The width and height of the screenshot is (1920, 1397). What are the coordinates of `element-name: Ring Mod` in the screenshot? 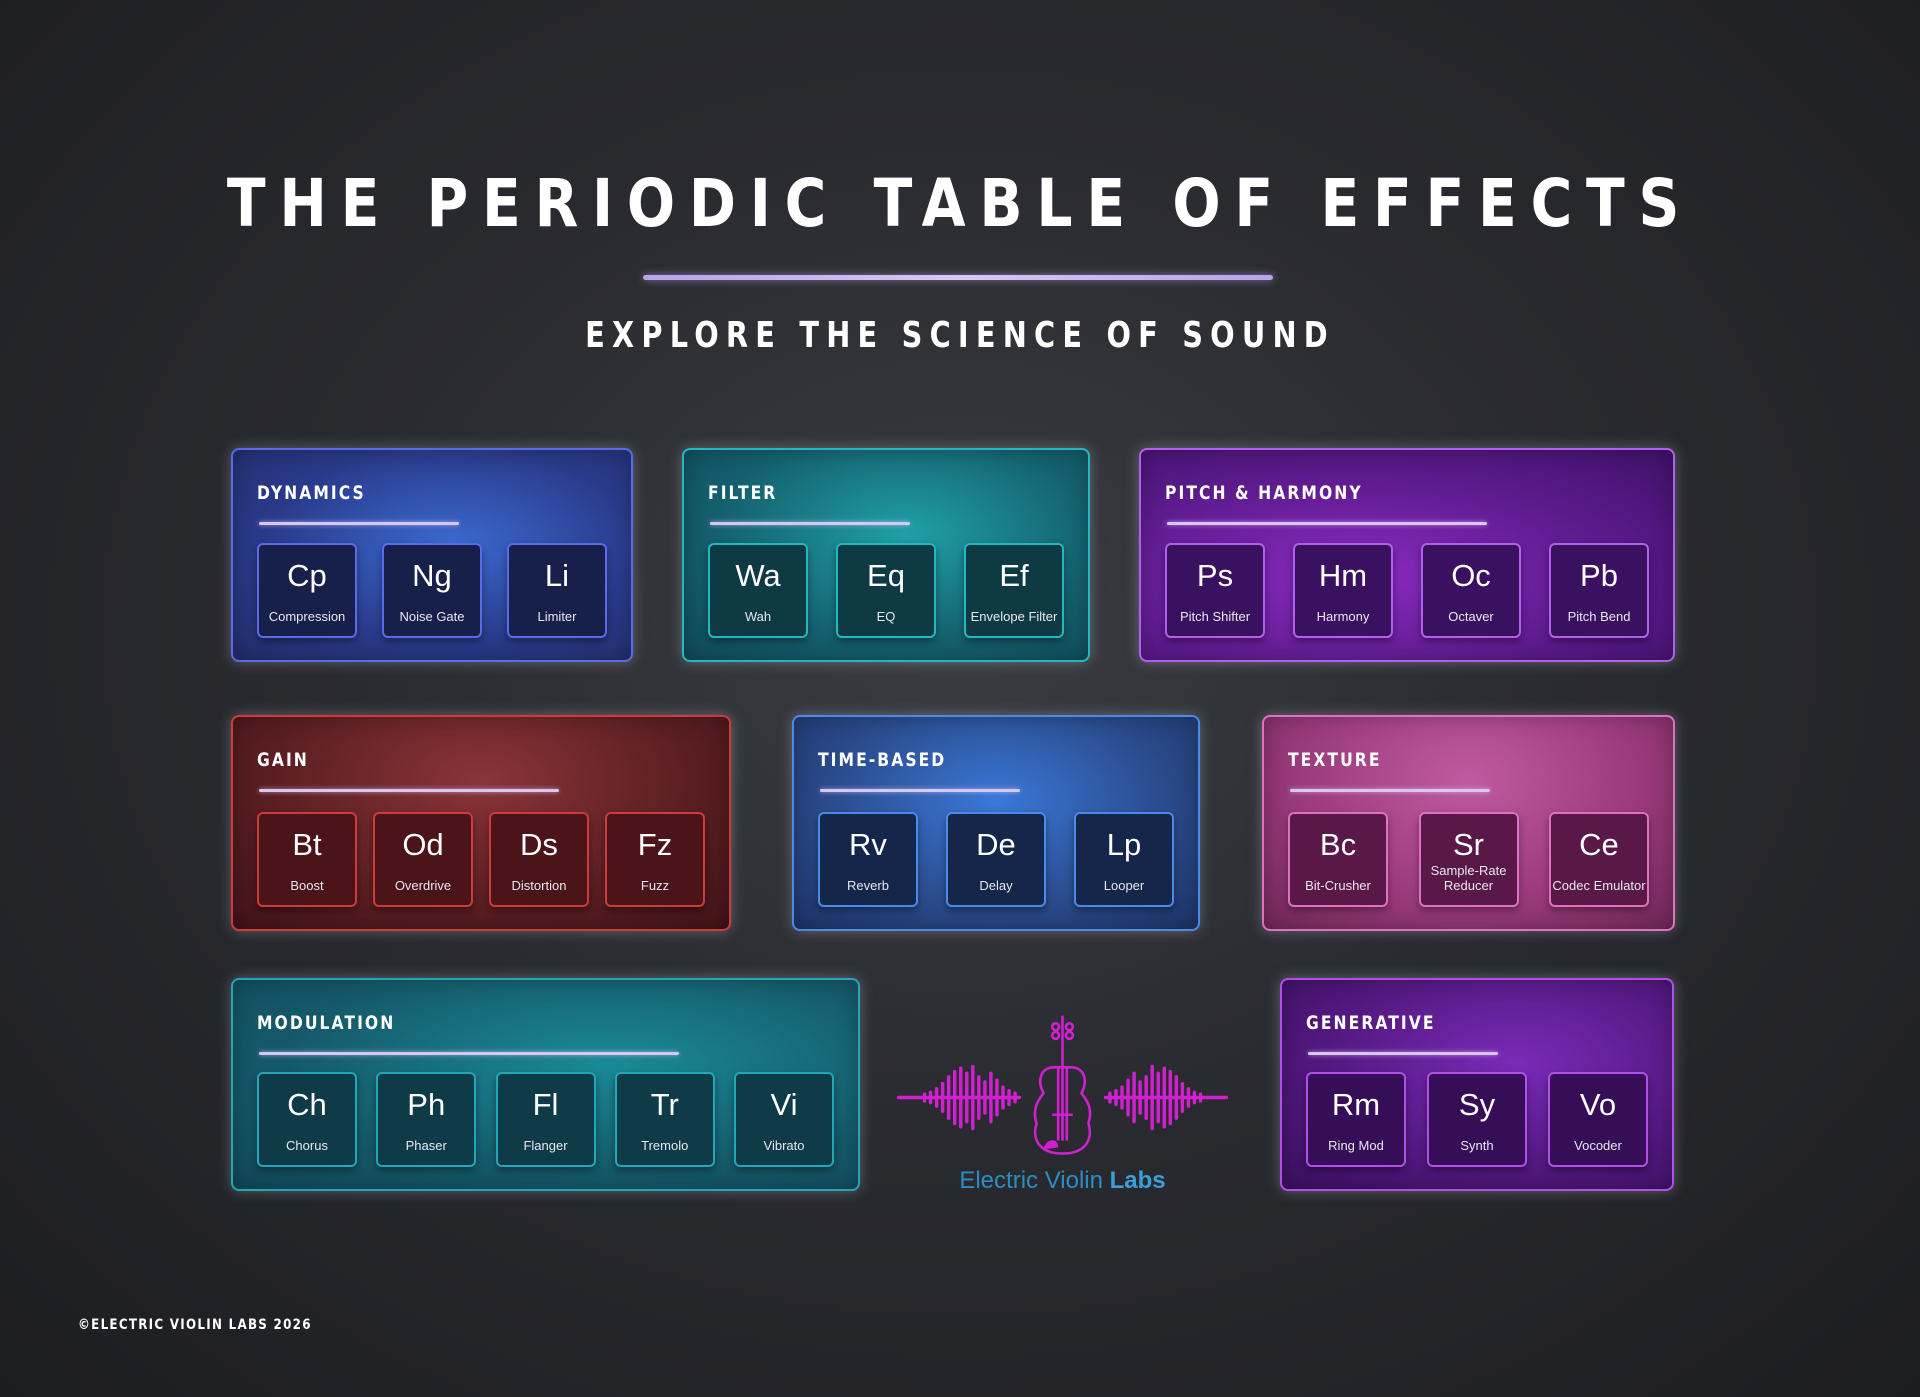 It's located at (1356, 1145).